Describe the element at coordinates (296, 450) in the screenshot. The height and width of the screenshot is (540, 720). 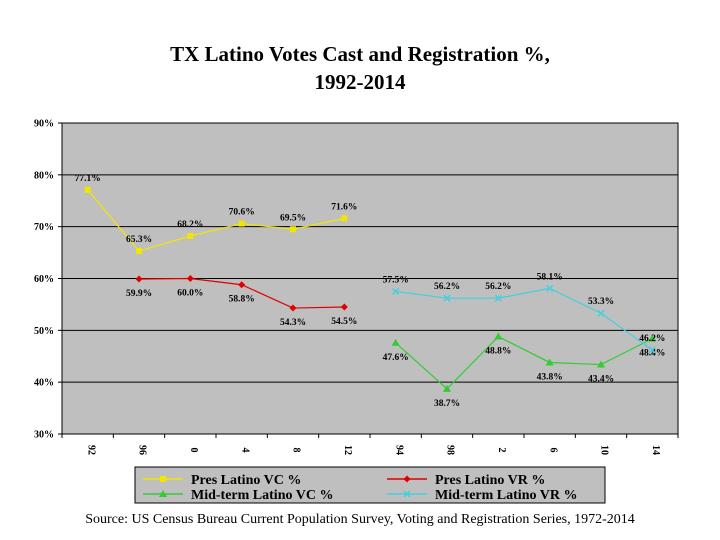
I see `x-tick-label: 8` at that location.